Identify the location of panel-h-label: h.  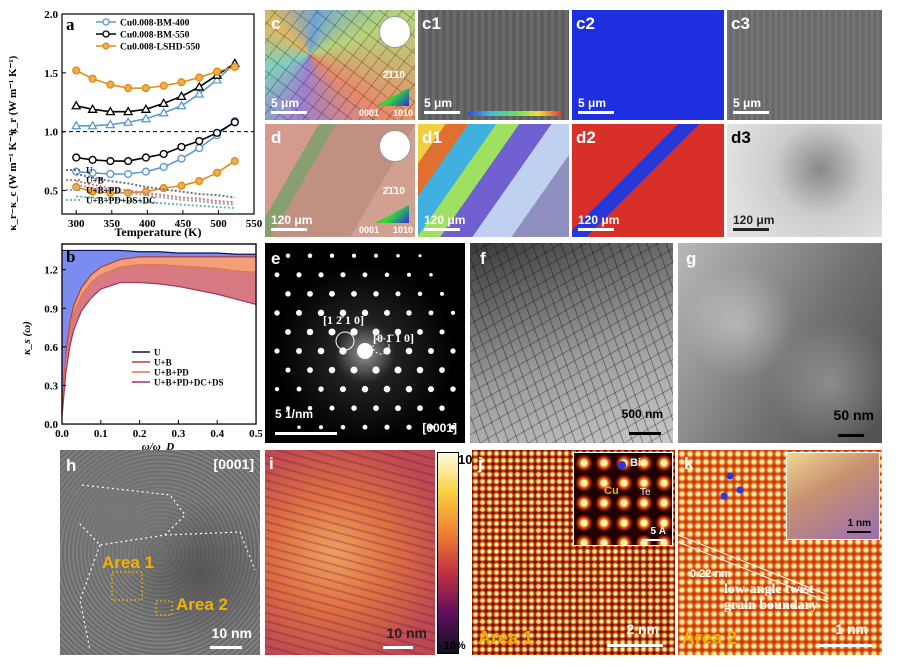
(71, 465).